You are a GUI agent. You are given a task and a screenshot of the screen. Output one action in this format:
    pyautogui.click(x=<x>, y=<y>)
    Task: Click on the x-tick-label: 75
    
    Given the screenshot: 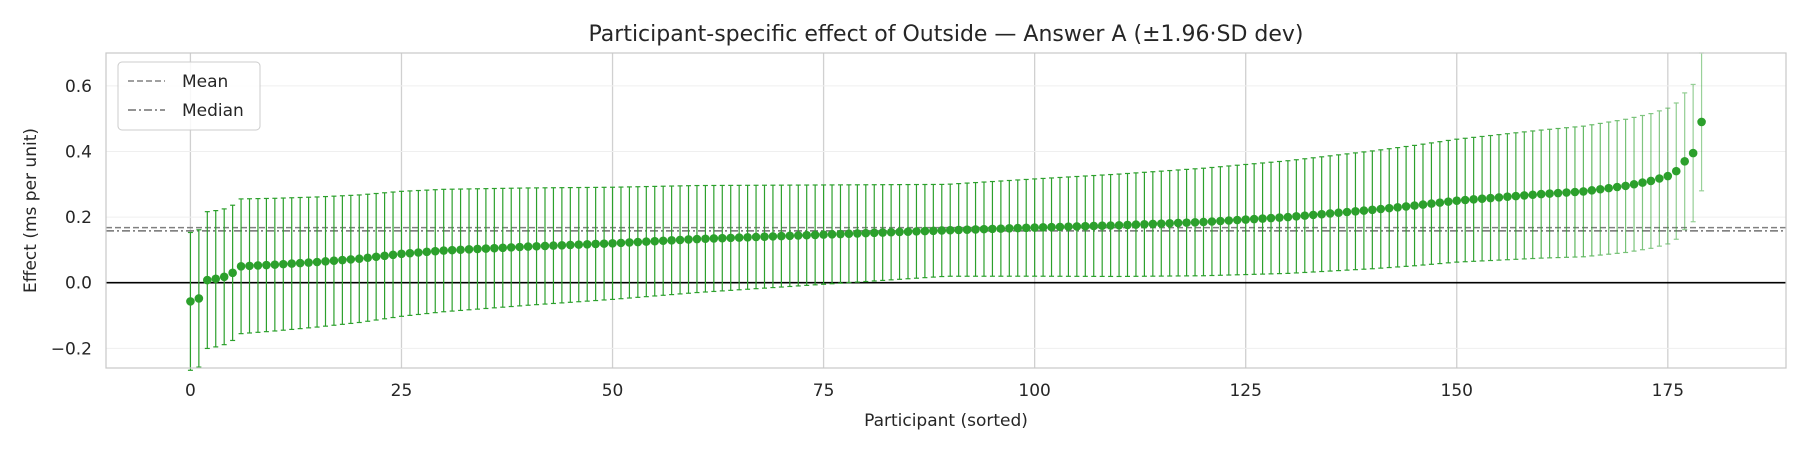 What is the action you would take?
    pyautogui.click(x=824, y=391)
    